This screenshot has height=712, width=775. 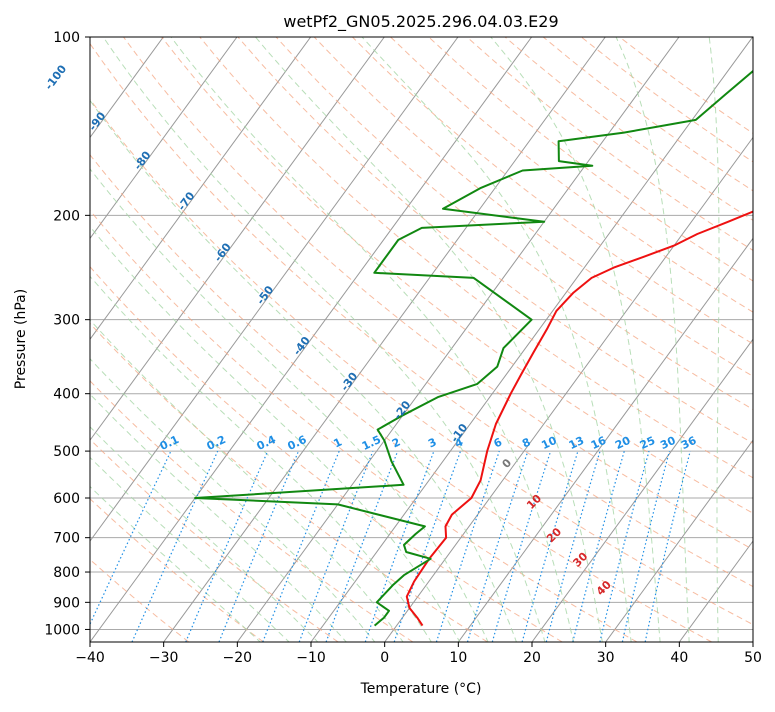 I want to click on x-tick-label: −40, so click(x=90, y=658).